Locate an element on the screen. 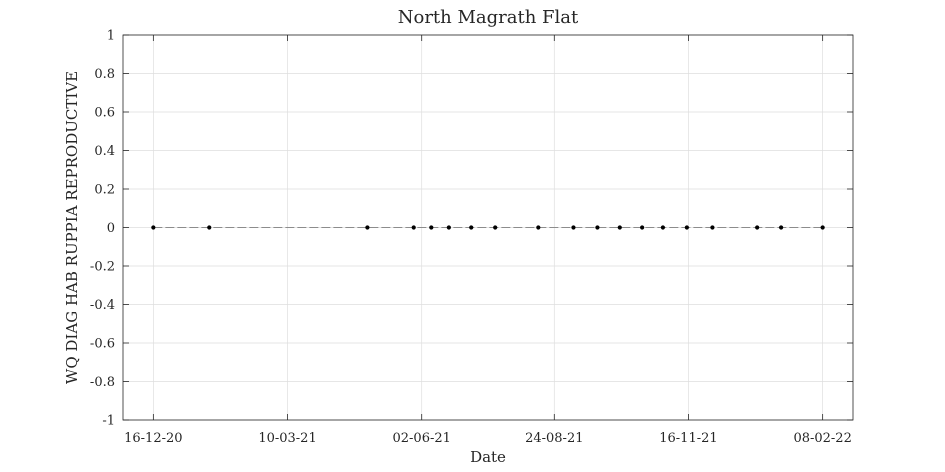  y-tick-label: -1 is located at coordinates (108, 421).